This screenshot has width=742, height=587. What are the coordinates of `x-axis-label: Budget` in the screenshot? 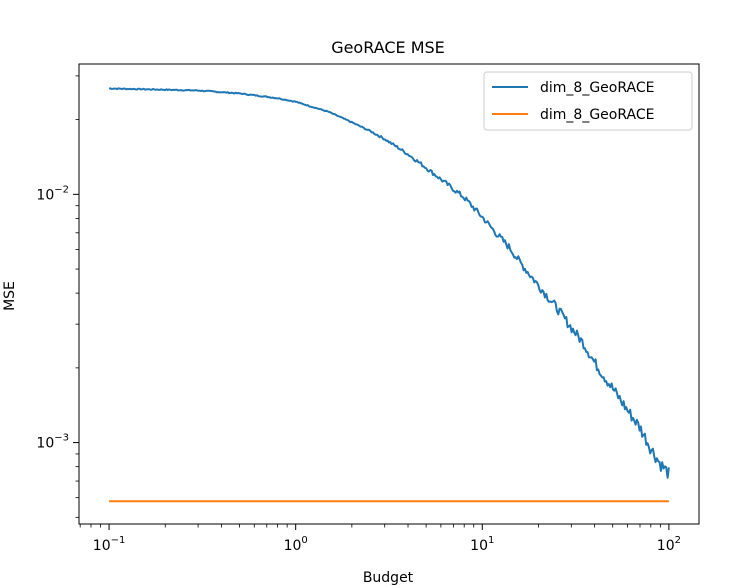 It's located at (388, 578).